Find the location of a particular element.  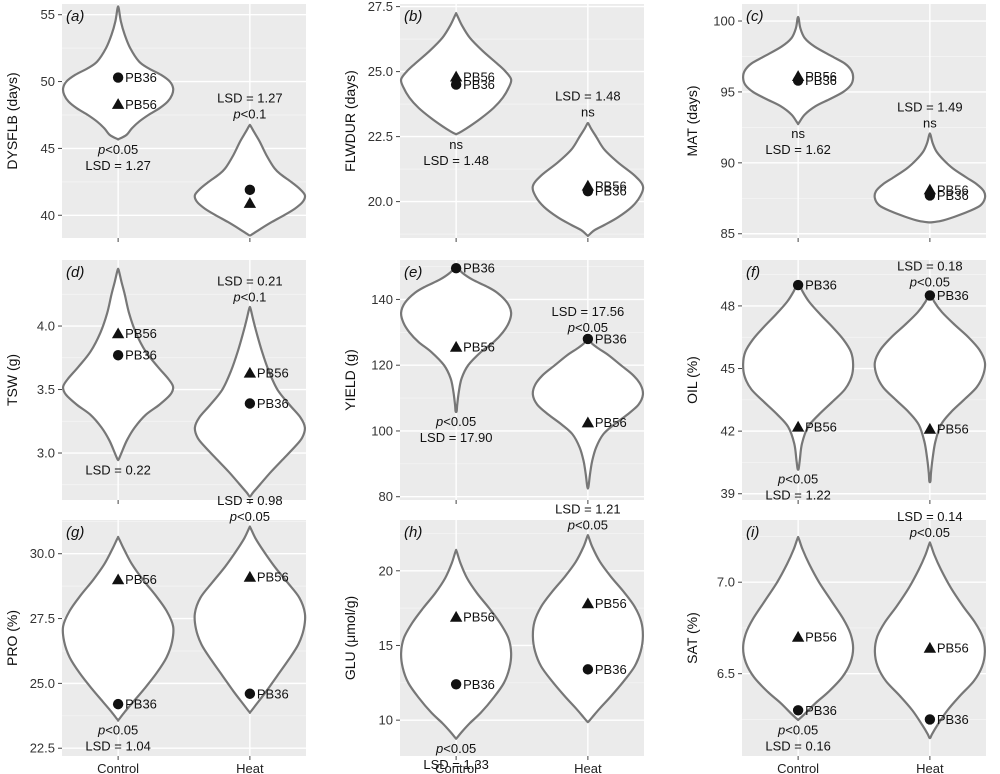

violin-heat: PB56 PB36 LSD = 0.98p<0.05 is located at coordinates (250, 603).